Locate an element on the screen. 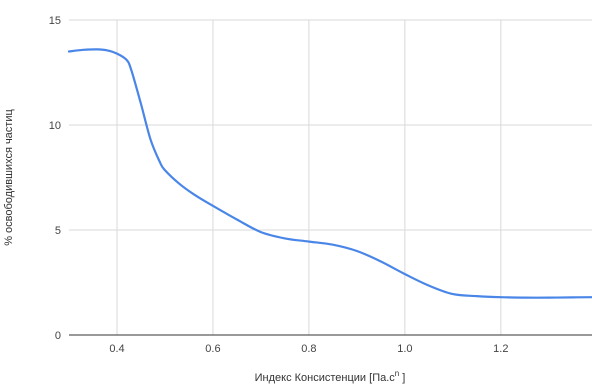  y-tick-label: 15 is located at coordinates (55, 21).